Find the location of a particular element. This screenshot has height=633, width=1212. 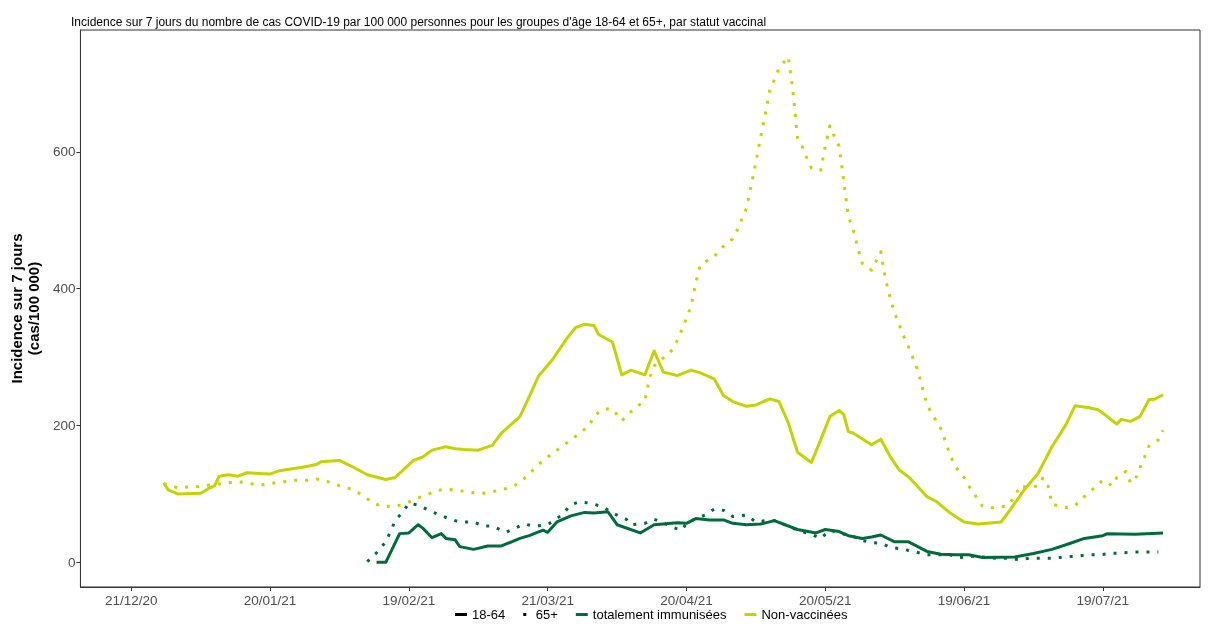

x-tick-label: 19/07/21 is located at coordinates (1103, 600).